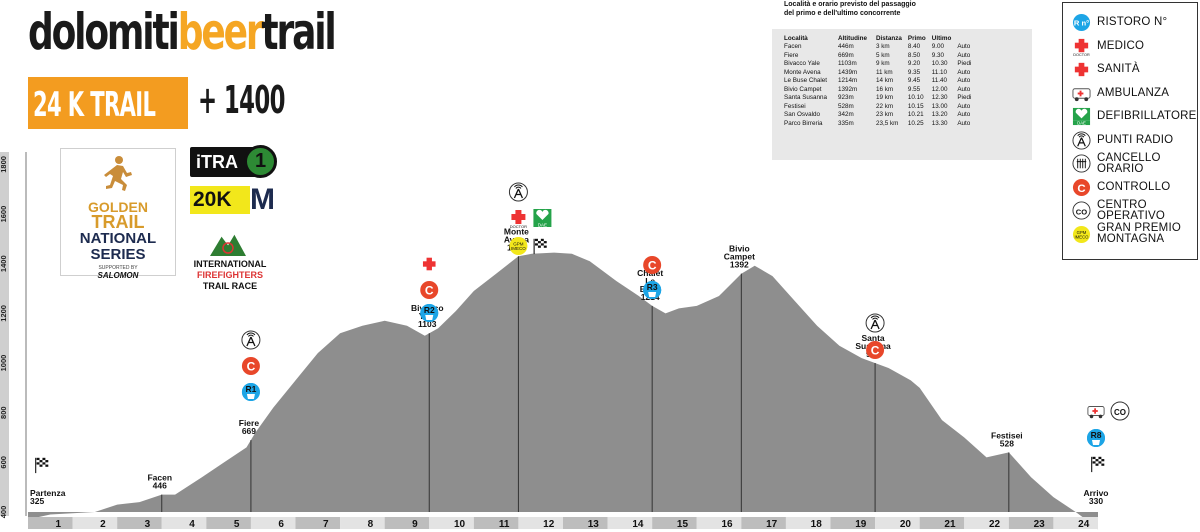 The image size is (1200, 532). I want to click on x-tick-label: 8, so click(371, 524).